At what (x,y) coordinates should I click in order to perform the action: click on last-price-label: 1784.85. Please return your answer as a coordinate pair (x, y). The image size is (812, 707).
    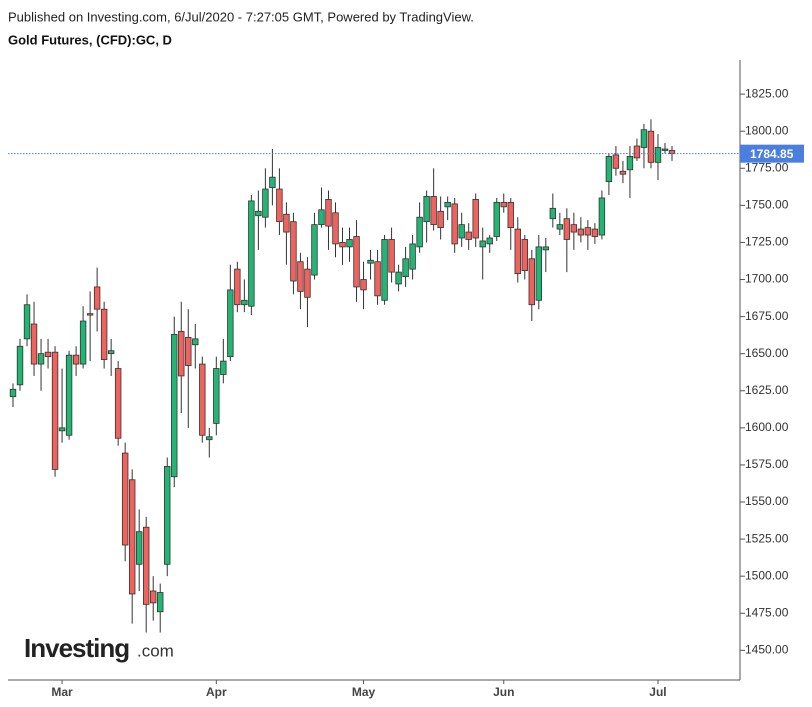
    Looking at the image, I should click on (772, 154).